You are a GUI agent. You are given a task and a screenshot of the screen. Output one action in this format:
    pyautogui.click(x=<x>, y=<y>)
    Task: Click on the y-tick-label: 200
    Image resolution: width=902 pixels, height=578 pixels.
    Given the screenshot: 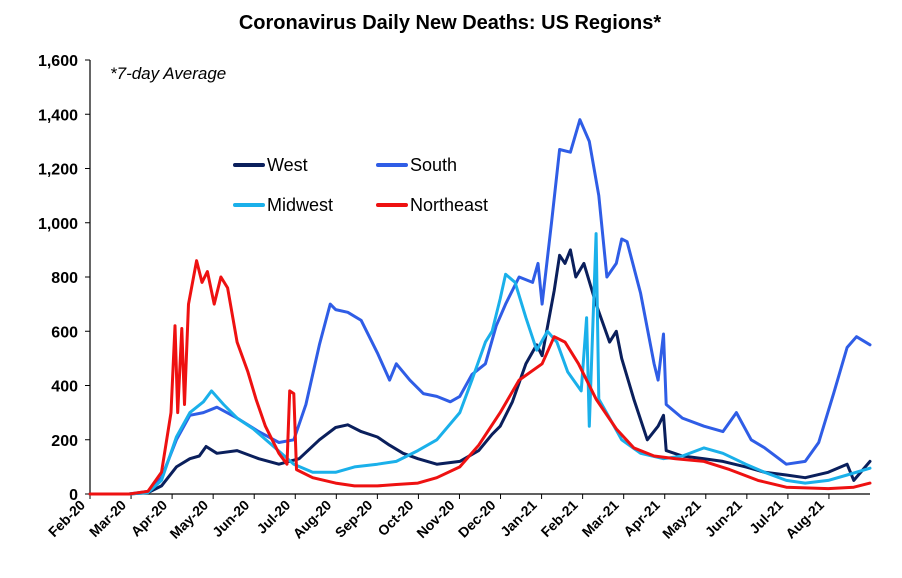 What is the action you would take?
    pyautogui.click(x=64, y=441)
    